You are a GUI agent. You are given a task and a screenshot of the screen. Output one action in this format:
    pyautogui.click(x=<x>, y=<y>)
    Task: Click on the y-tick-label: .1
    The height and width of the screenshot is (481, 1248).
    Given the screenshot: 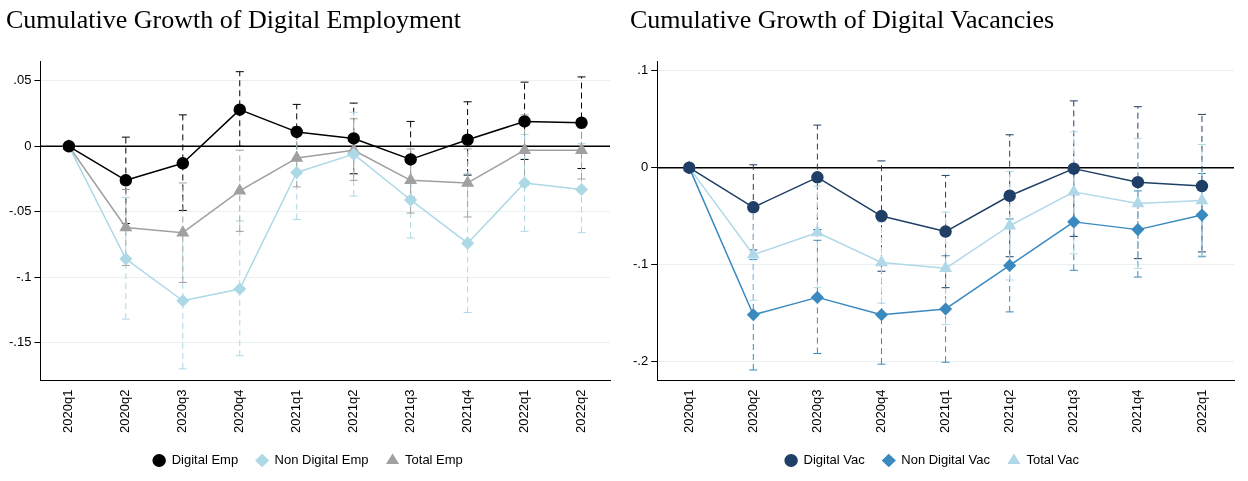 What is the action you would take?
    pyautogui.click(x=643, y=70)
    